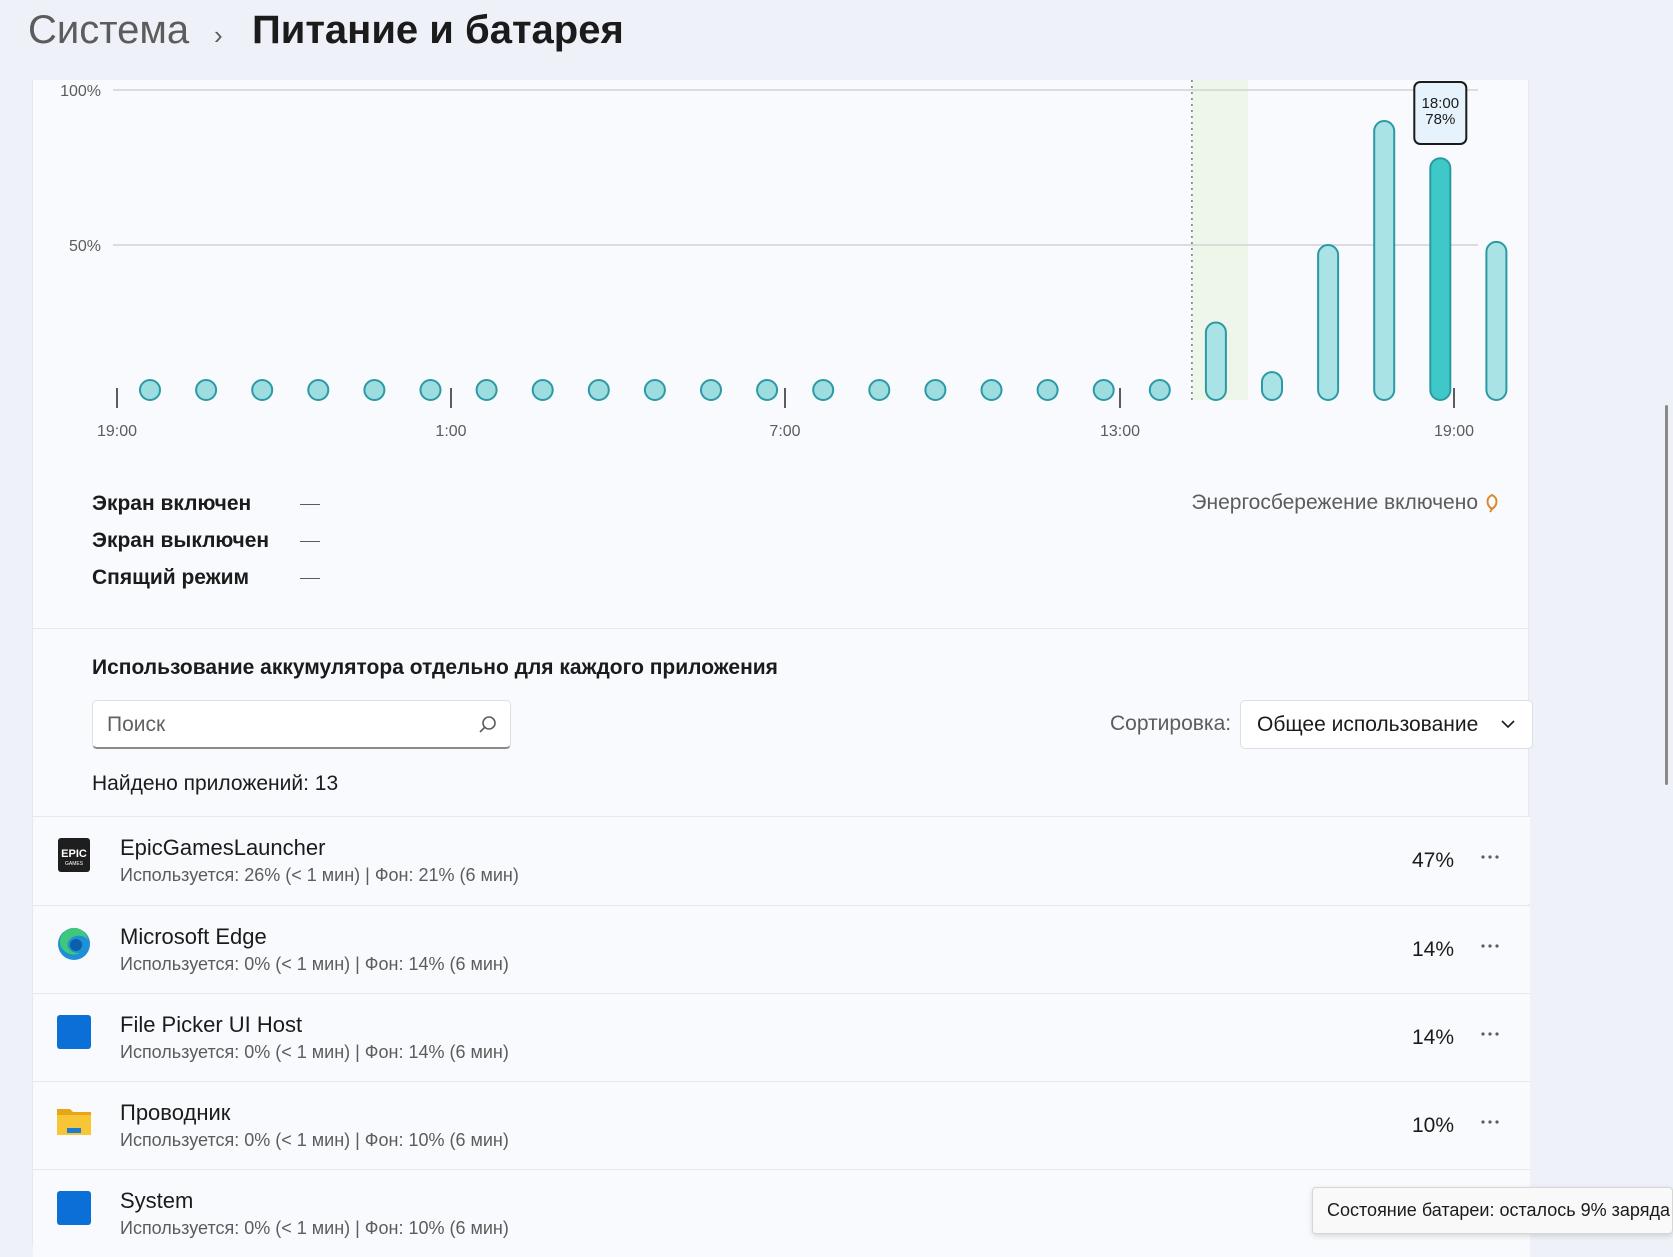 The height and width of the screenshot is (1257, 1673). I want to click on legend-screen-on: Экран включен, so click(172, 503).